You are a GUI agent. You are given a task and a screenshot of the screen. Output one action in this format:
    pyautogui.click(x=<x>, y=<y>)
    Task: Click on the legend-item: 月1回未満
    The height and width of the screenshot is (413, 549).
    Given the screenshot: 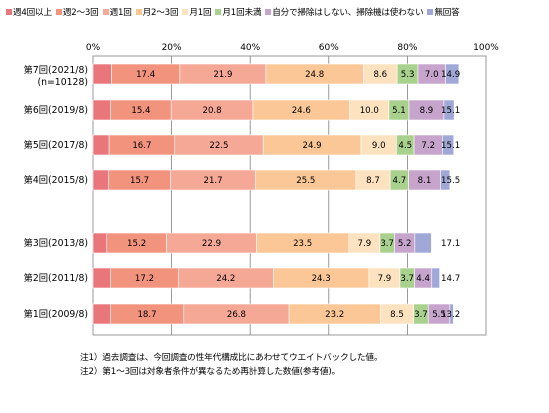 What is the action you would take?
    pyautogui.click(x=238, y=12)
    